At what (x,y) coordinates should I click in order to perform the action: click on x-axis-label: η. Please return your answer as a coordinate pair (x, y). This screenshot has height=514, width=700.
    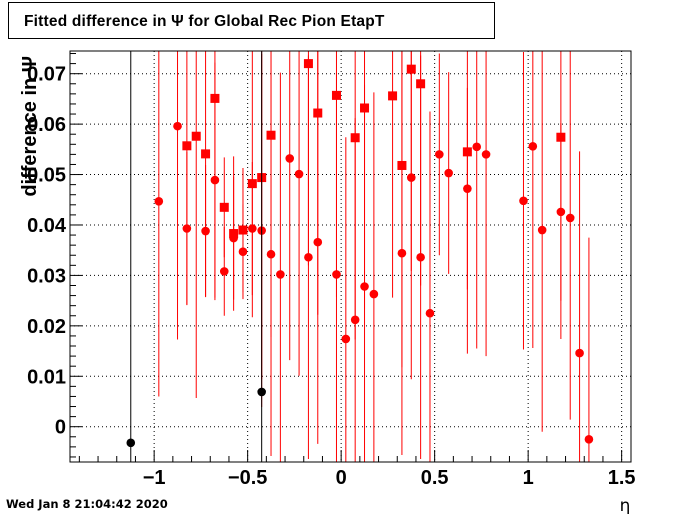
    Looking at the image, I should click on (625, 505).